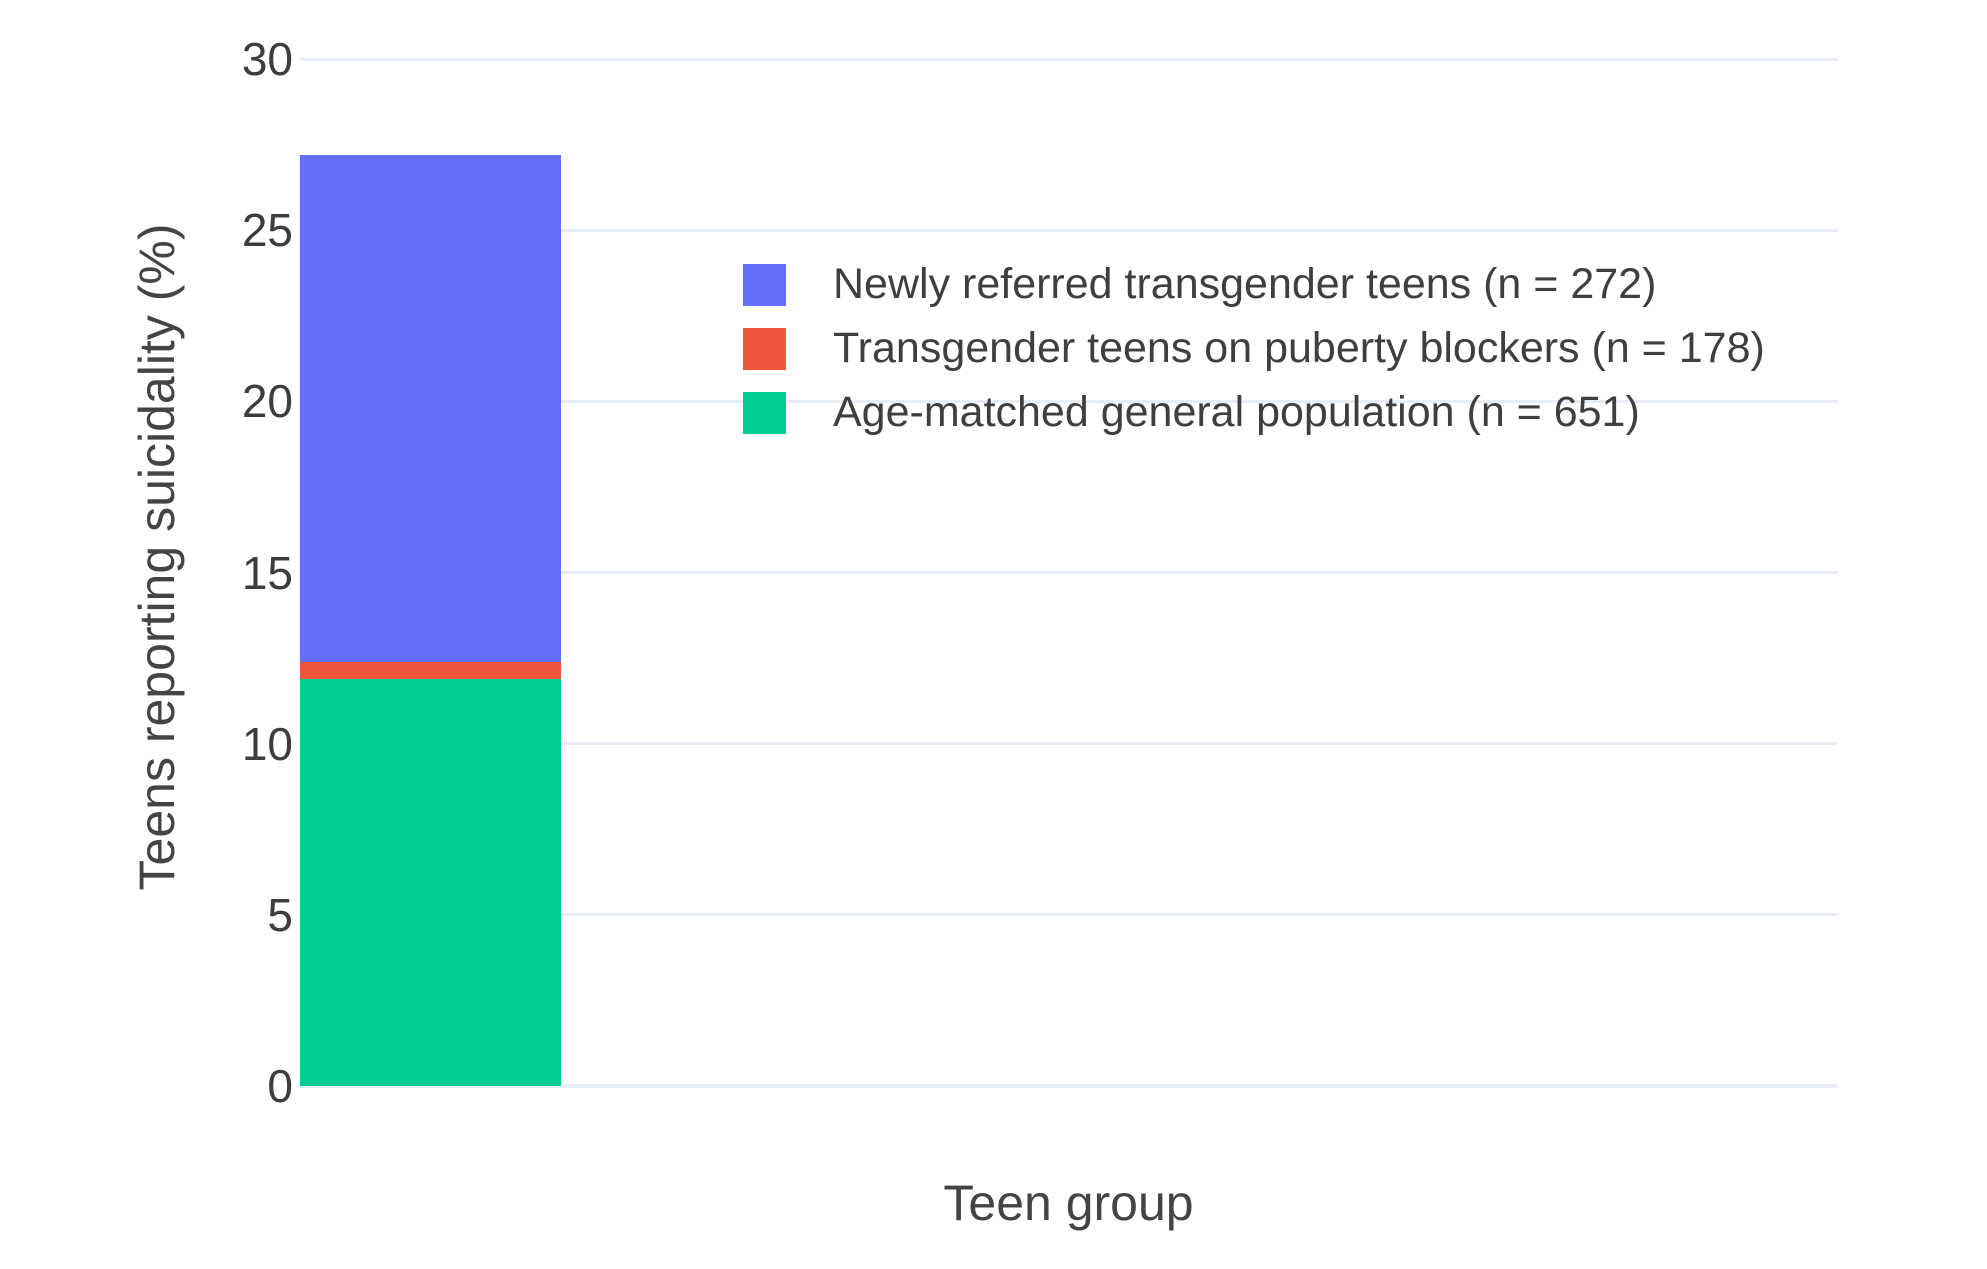 The height and width of the screenshot is (1269, 1987). Describe the element at coordinates (764, 412) in the screenshot. I see `legend-swatch-green` at that location.